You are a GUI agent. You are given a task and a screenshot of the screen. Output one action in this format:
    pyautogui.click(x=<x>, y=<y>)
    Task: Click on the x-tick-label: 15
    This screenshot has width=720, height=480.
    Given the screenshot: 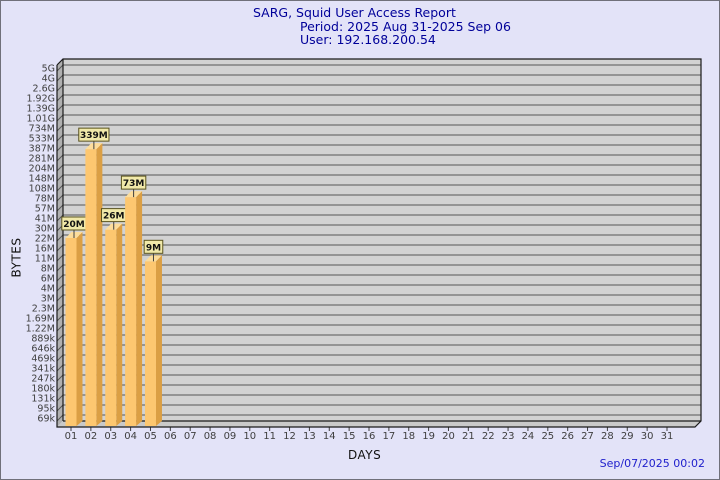 What is the action you would take?
    pyautogui.click(x=349, y=436)
    